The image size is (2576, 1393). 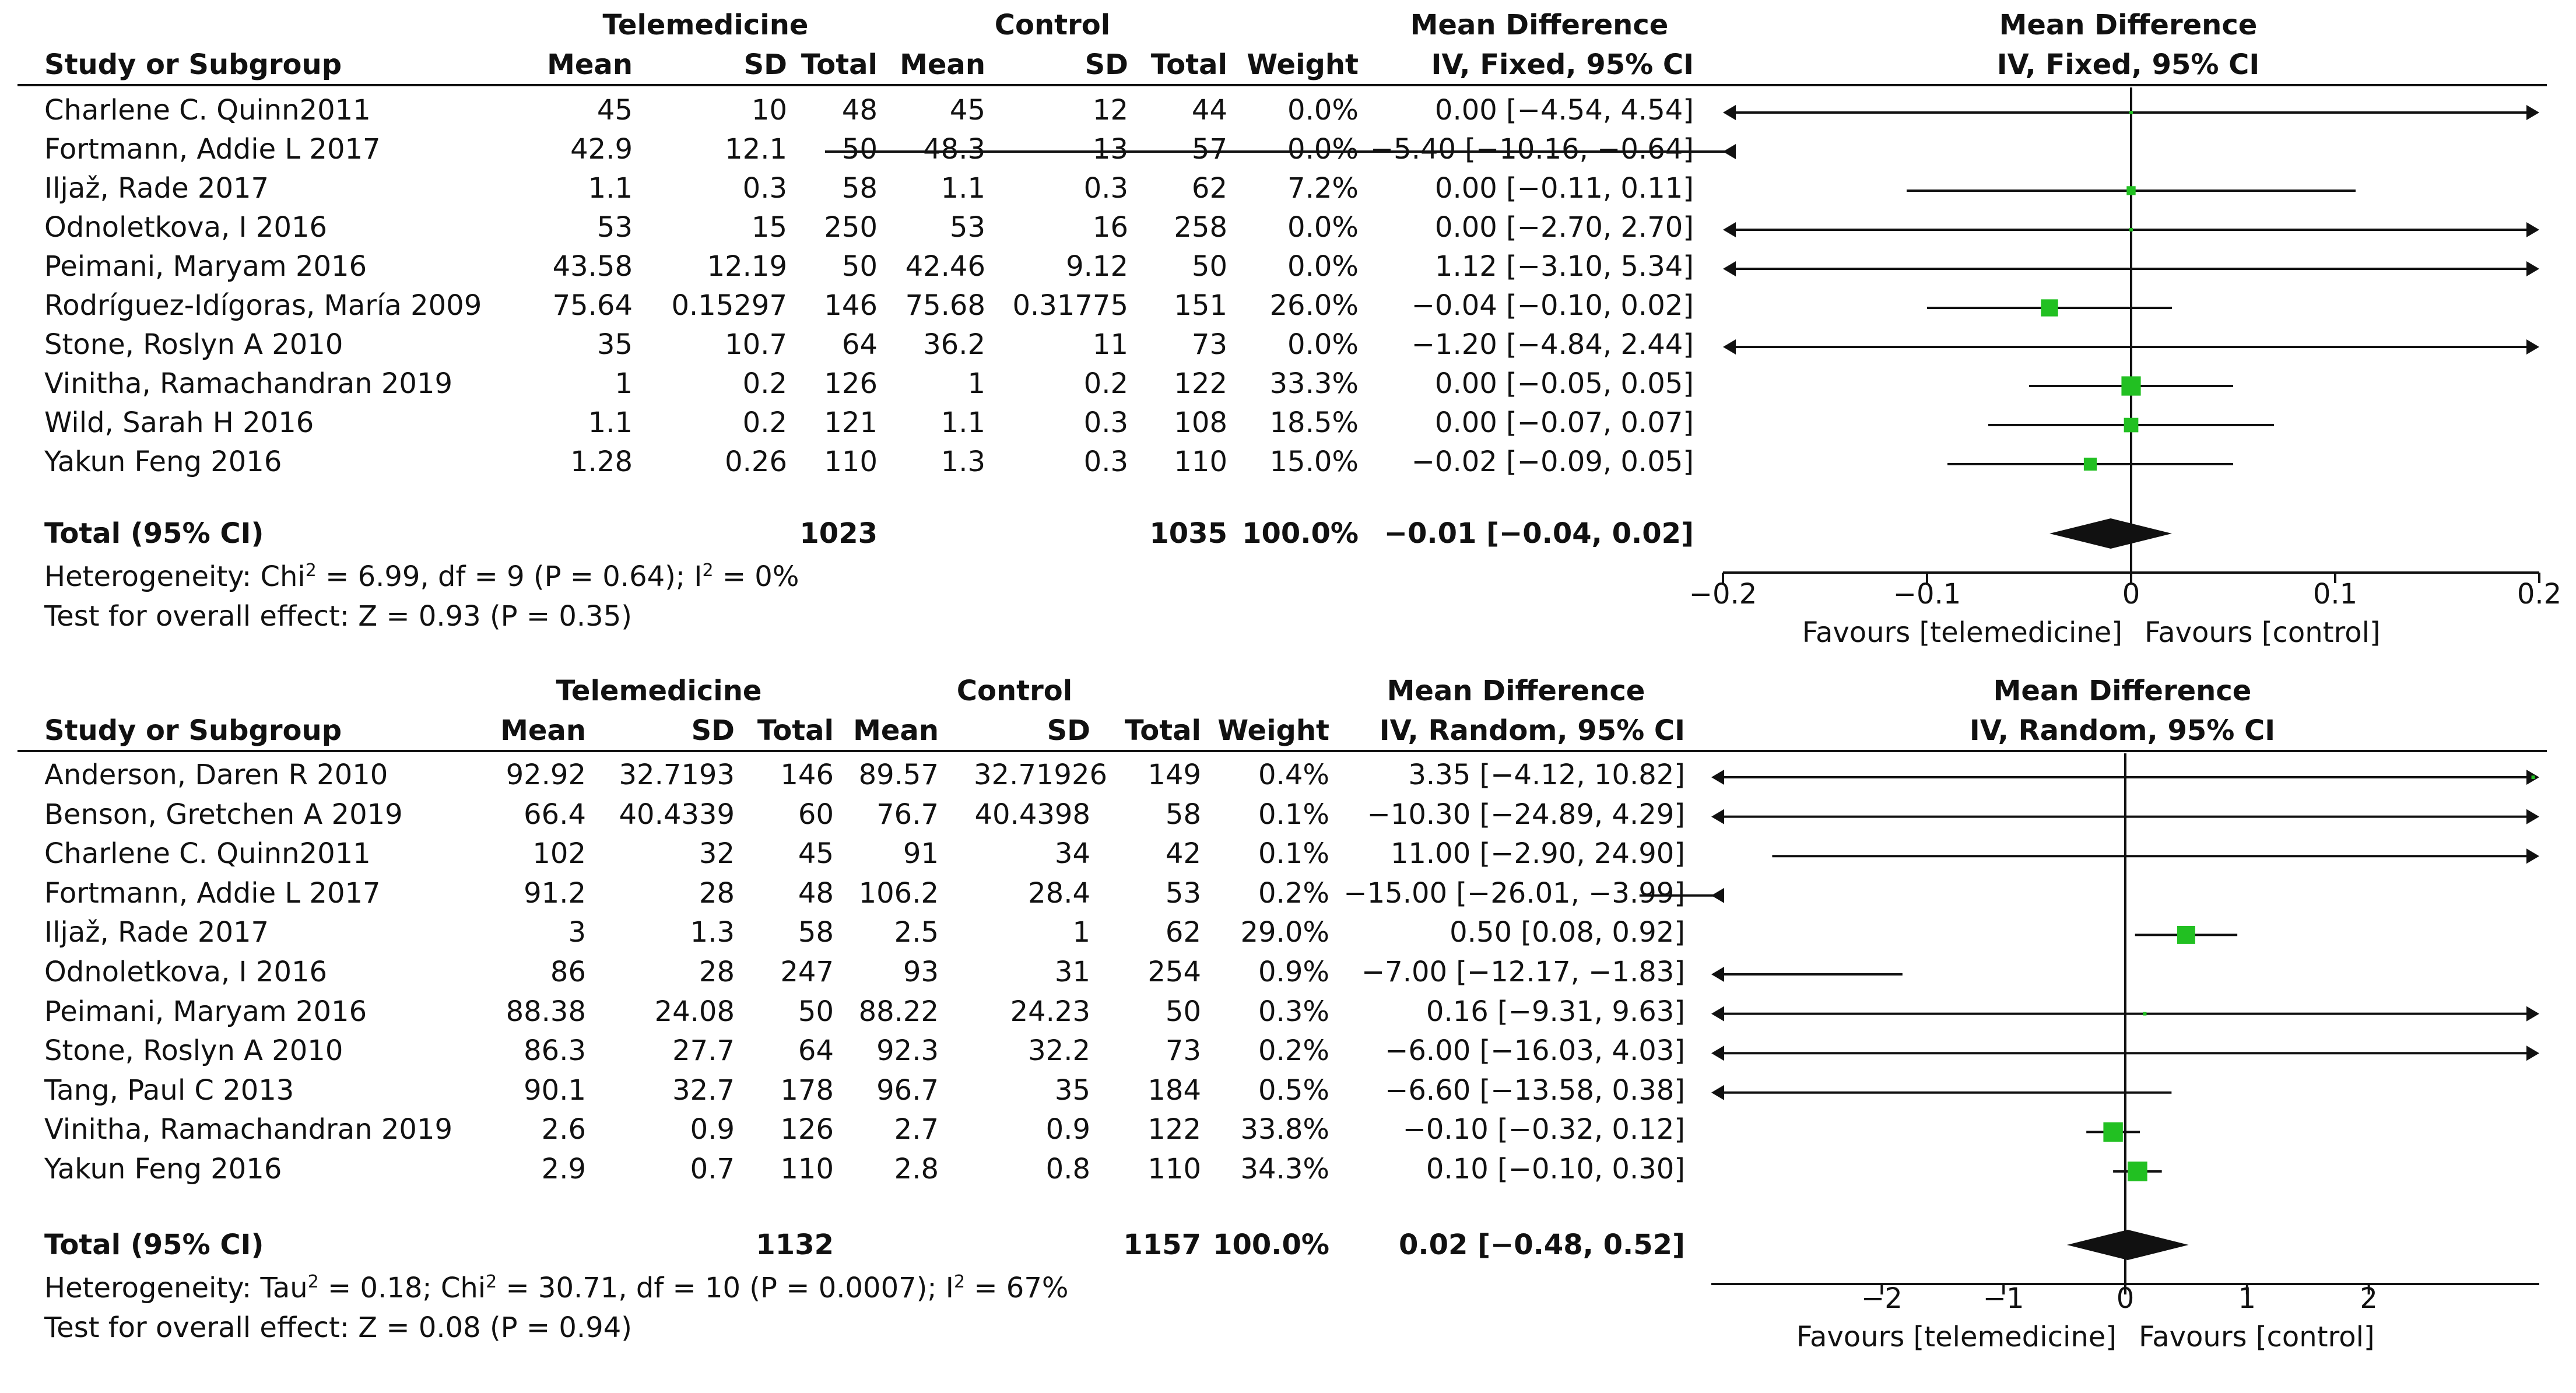 What do you see at coordinates (1105, 383) in the screenshot?
I see `cell-ctrl-sd: 0.2` at bounding box center [1105, 383].